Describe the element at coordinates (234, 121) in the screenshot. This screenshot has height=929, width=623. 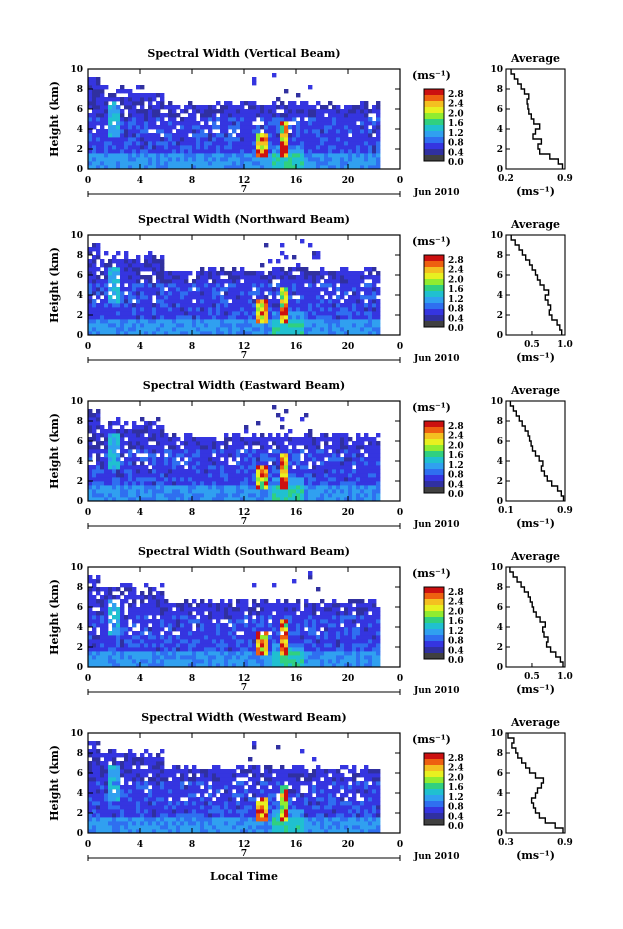
I see `heatmap` at that location.